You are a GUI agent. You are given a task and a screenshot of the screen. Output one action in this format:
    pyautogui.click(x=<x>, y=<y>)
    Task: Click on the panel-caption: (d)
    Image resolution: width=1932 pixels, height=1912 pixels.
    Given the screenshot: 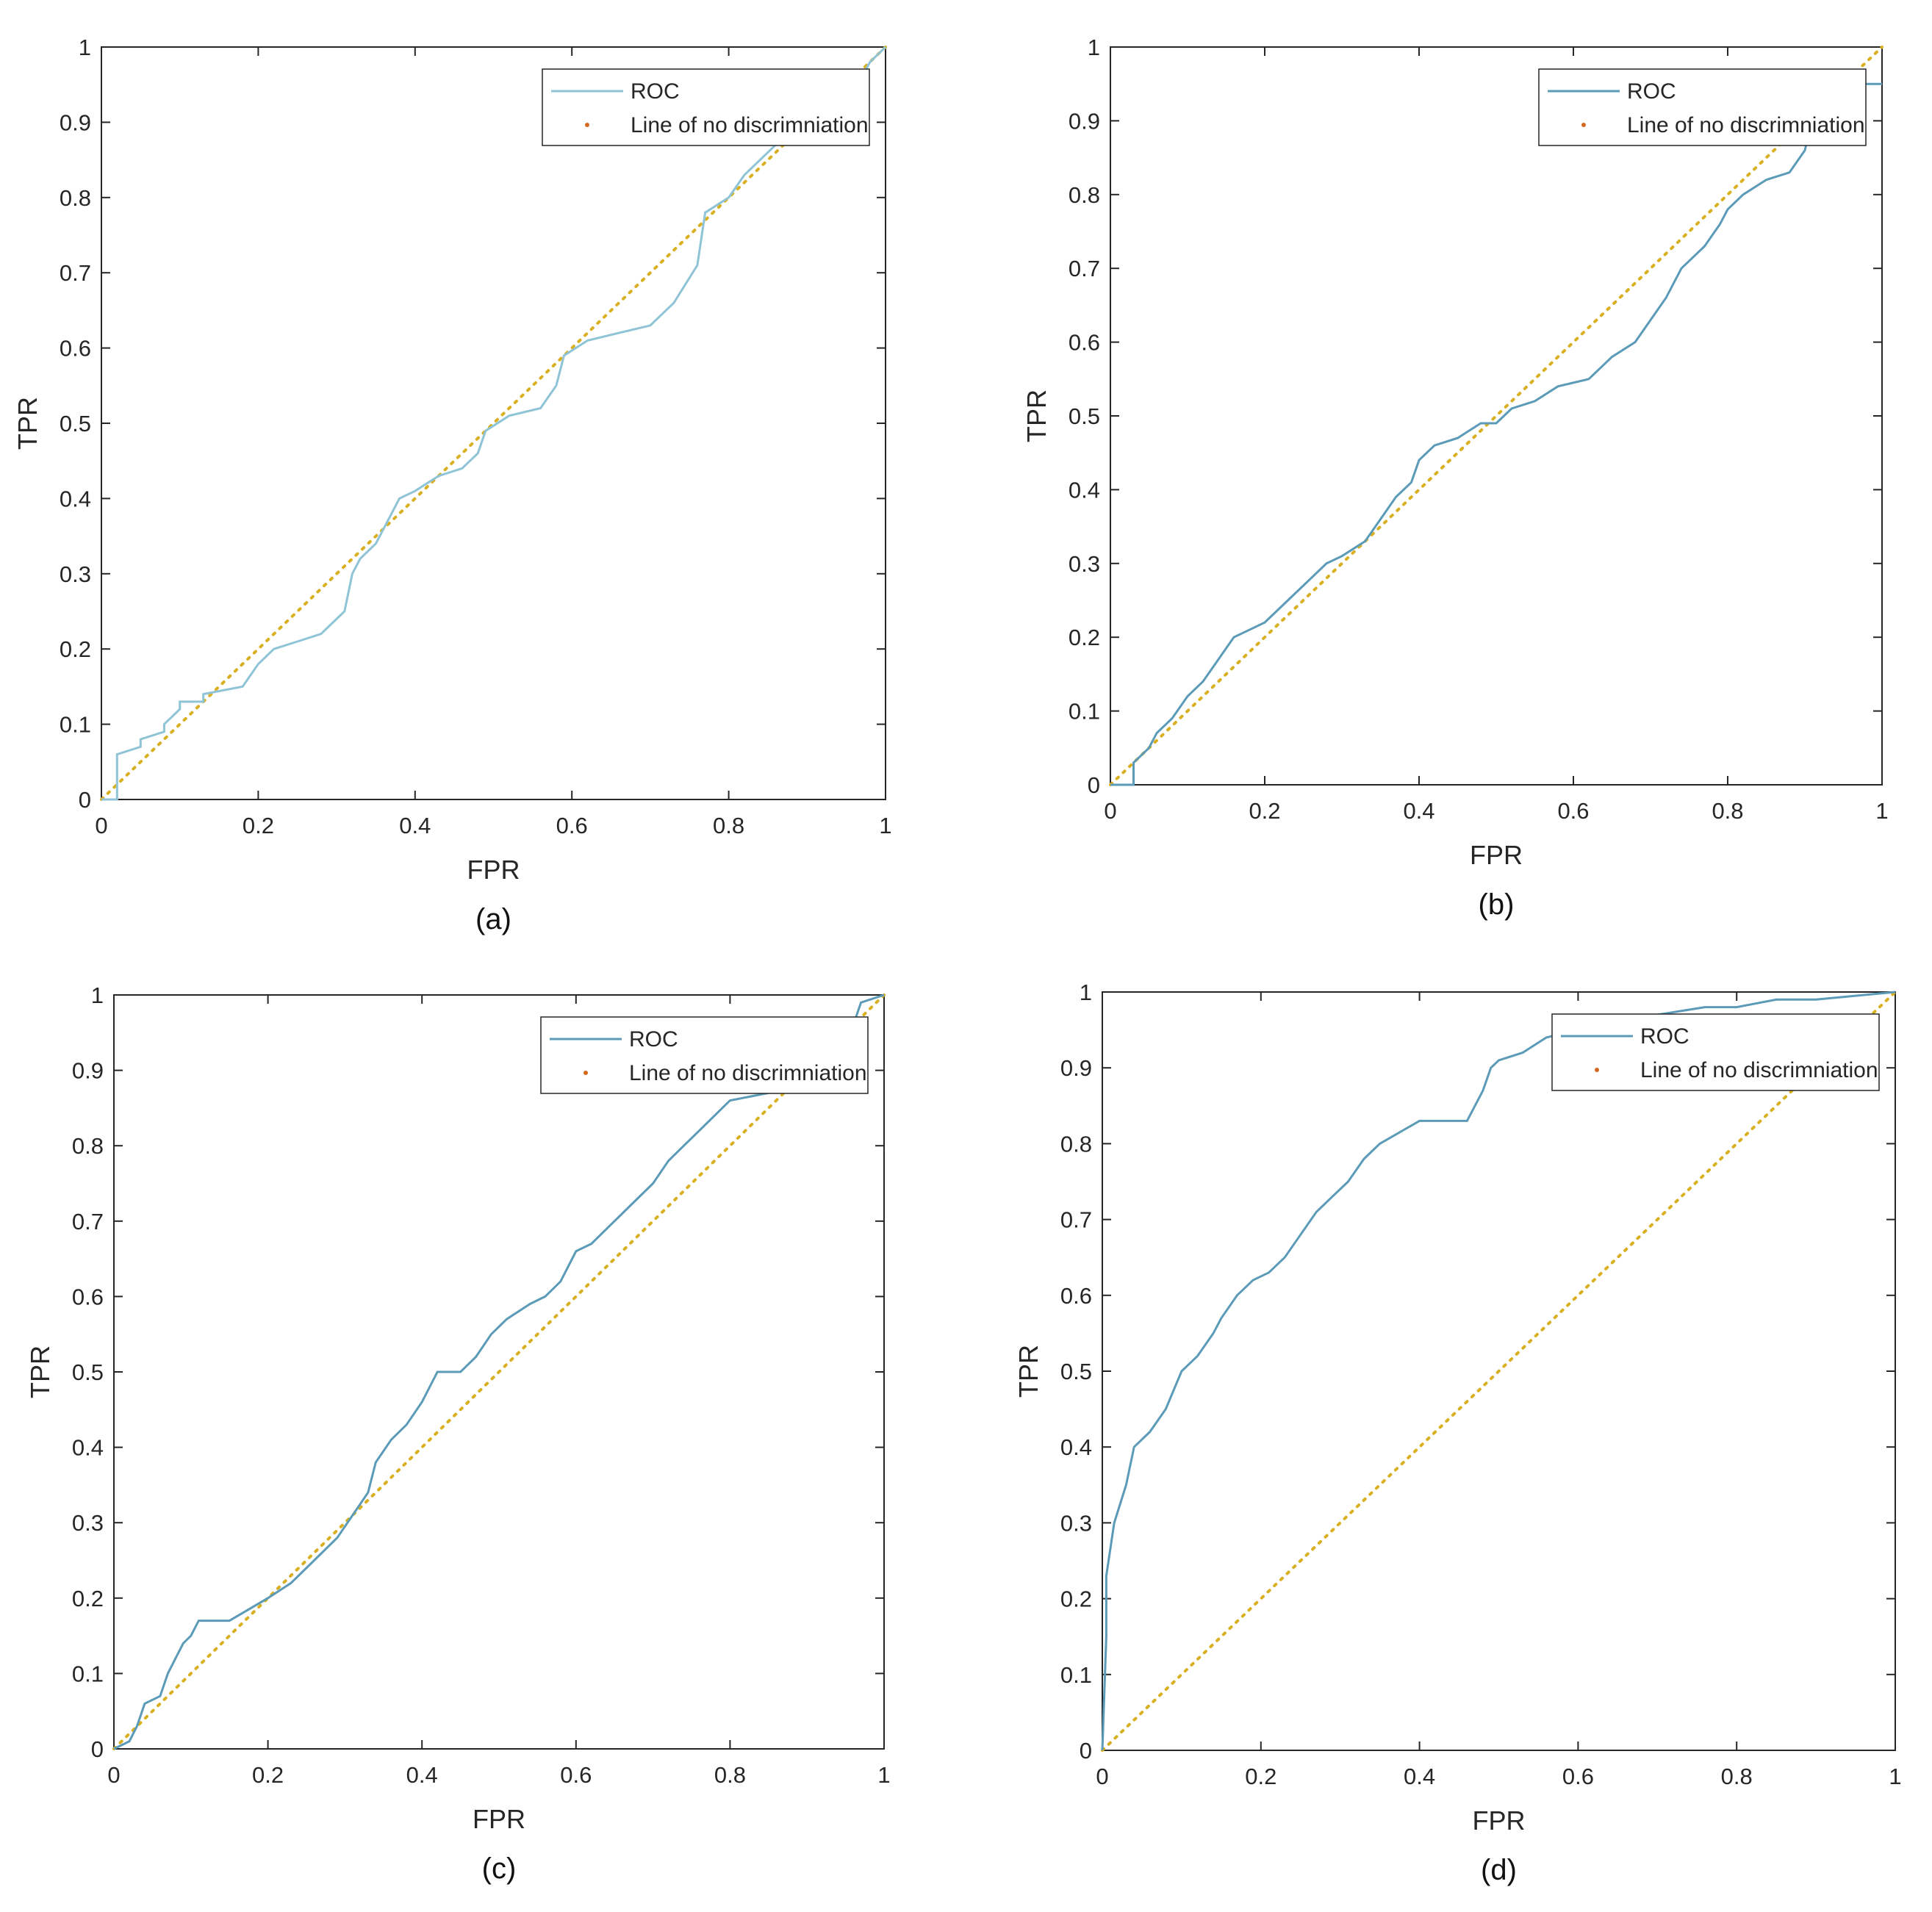 What is the action you would take?
    pyautogui.click(x=1499, y=1870)
    